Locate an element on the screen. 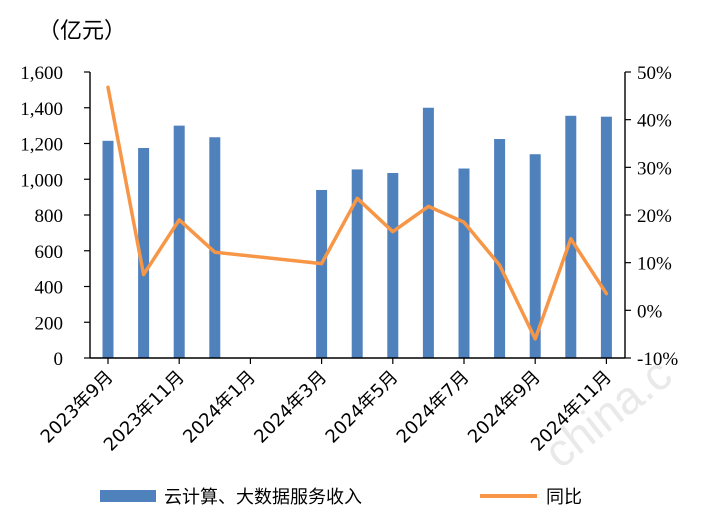  legend-line-label: 同比 is located at coordinates (564, 497).